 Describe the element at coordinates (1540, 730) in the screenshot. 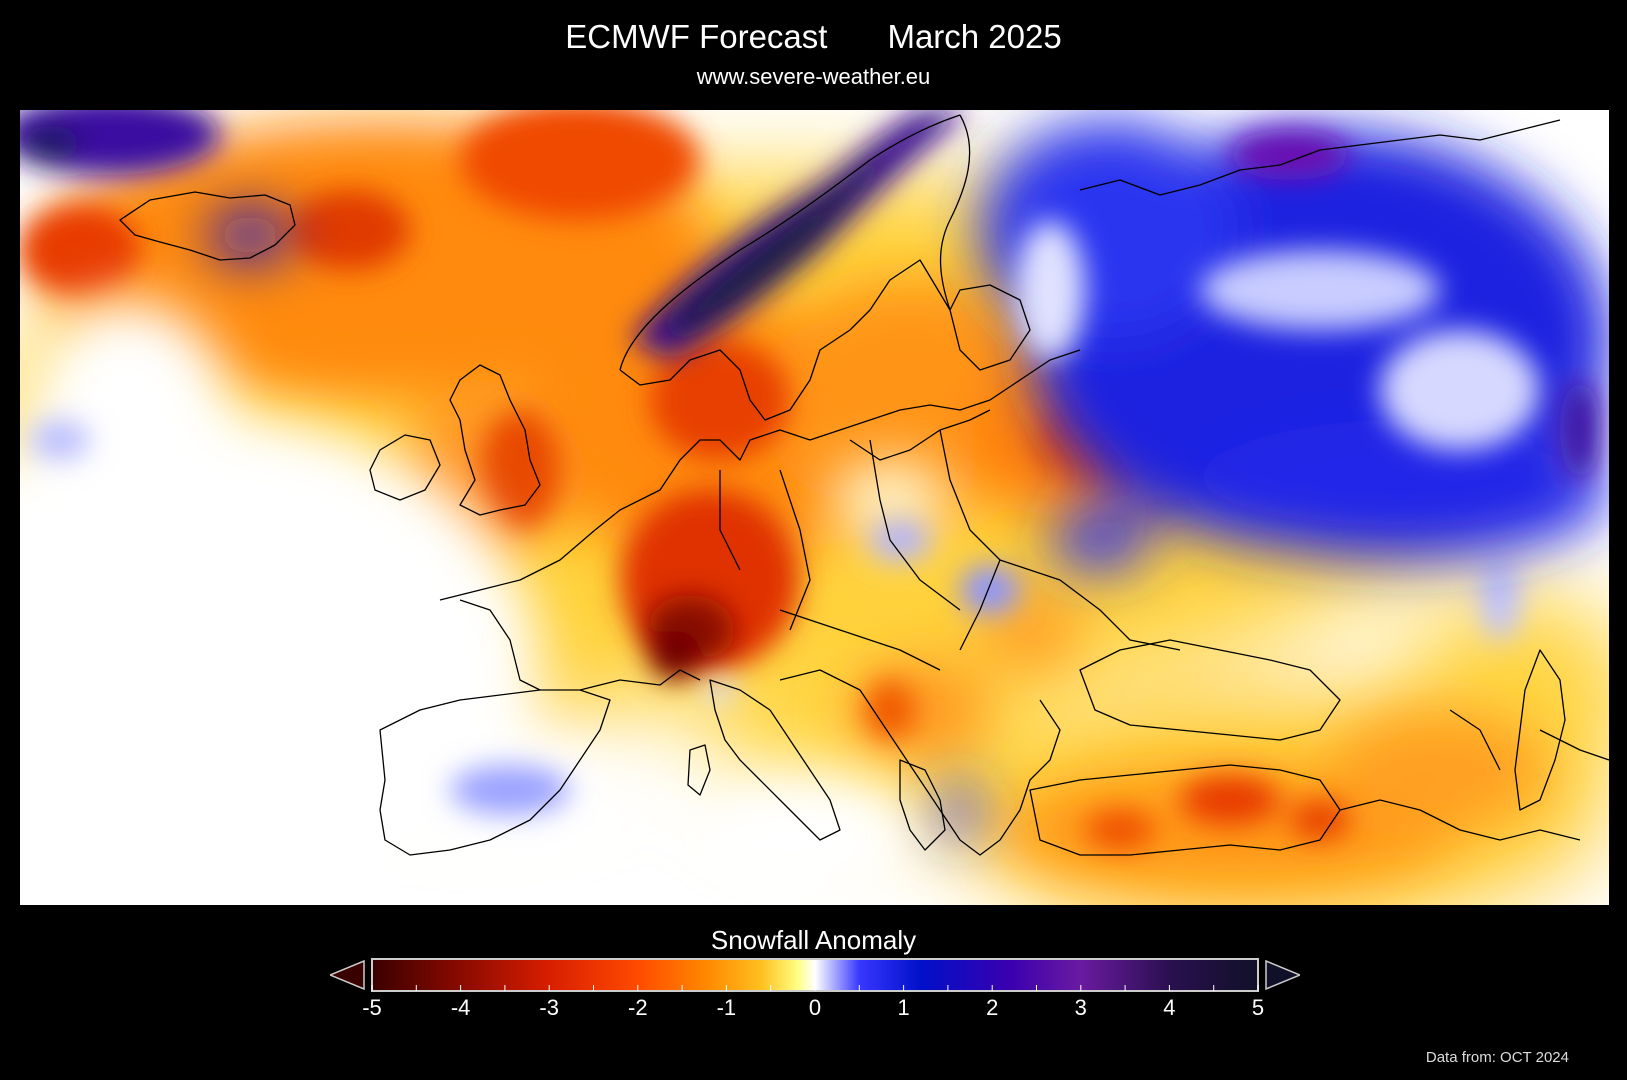

I see `caspian-outline` at that location.